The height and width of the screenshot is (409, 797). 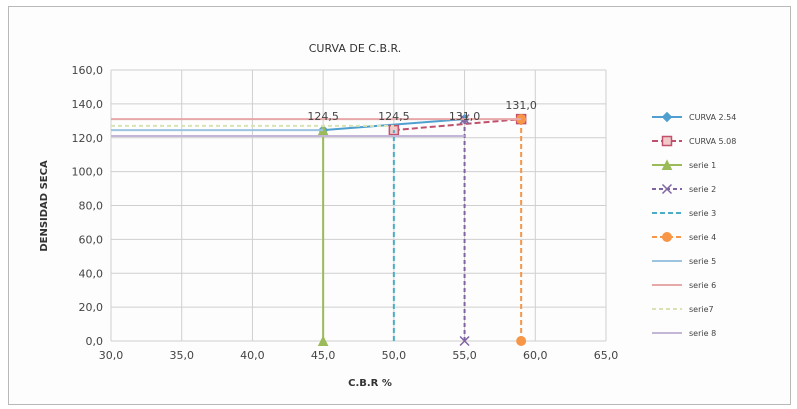 What do you see at coordinates (683, 309) in the screenshot?
I see `legend-entry: serie7` at bounding box center [683, 309].